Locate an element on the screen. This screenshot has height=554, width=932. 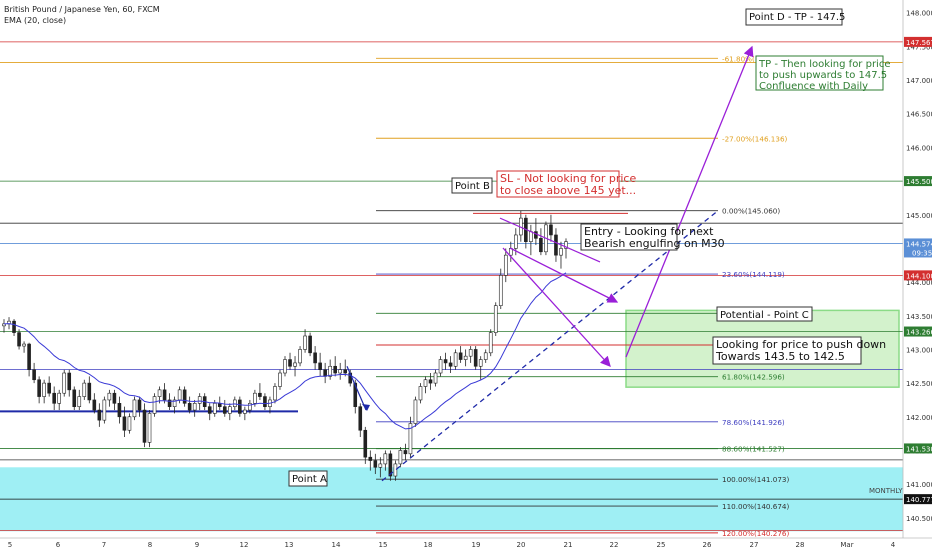
x-tick-label: Mar is located at coordinates (846, 545).